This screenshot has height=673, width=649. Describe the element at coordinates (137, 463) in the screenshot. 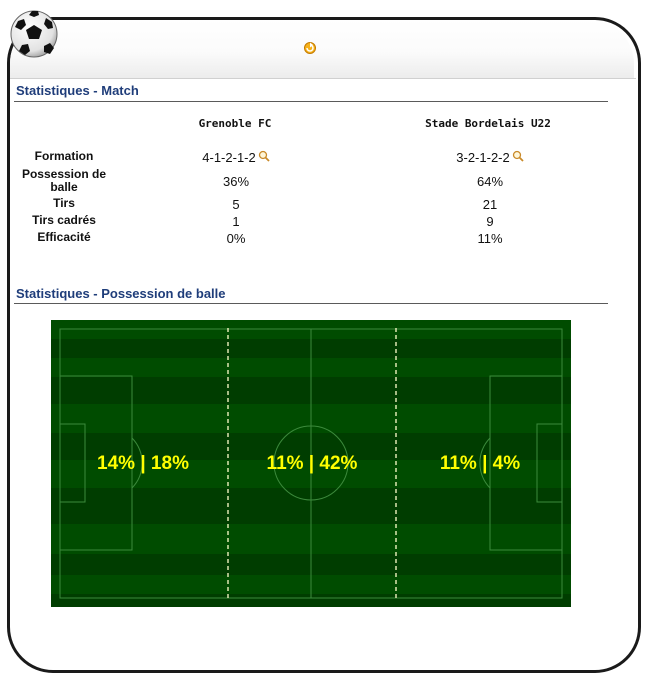

I see `left-penalty-arc` at that location.